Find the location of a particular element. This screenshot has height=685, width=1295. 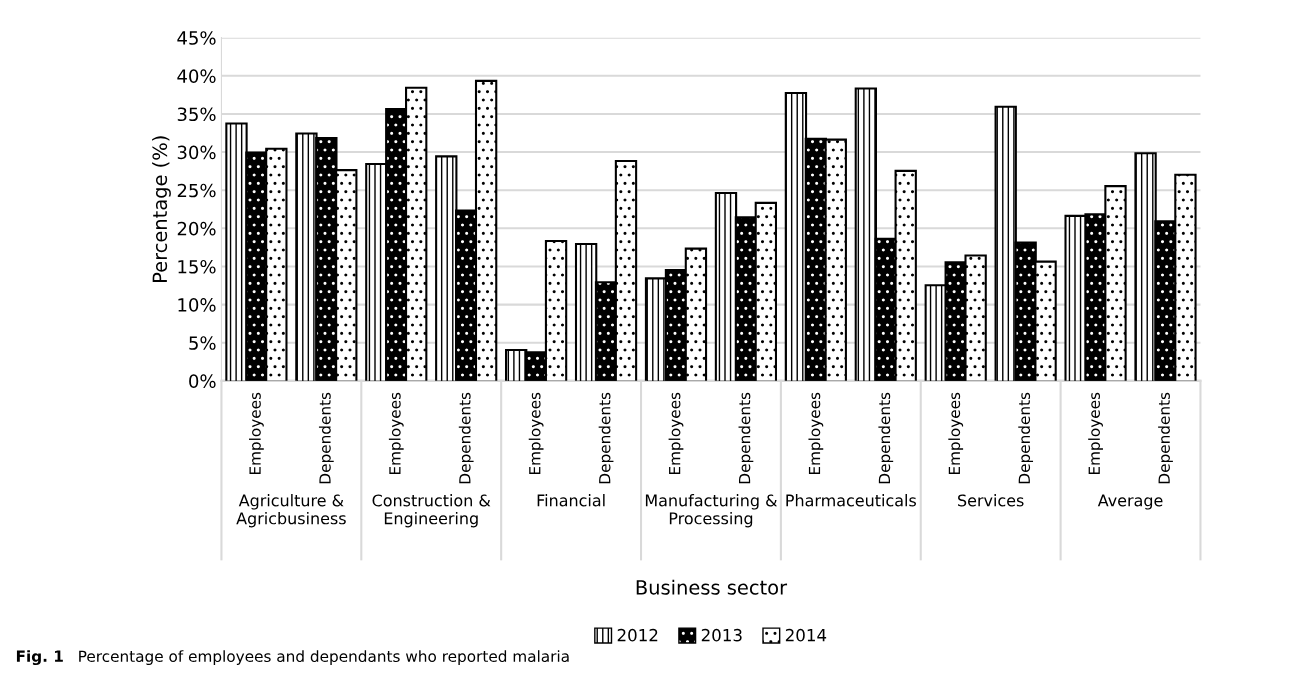

y-tick-label: 30% is located at coordinates (196, 152).